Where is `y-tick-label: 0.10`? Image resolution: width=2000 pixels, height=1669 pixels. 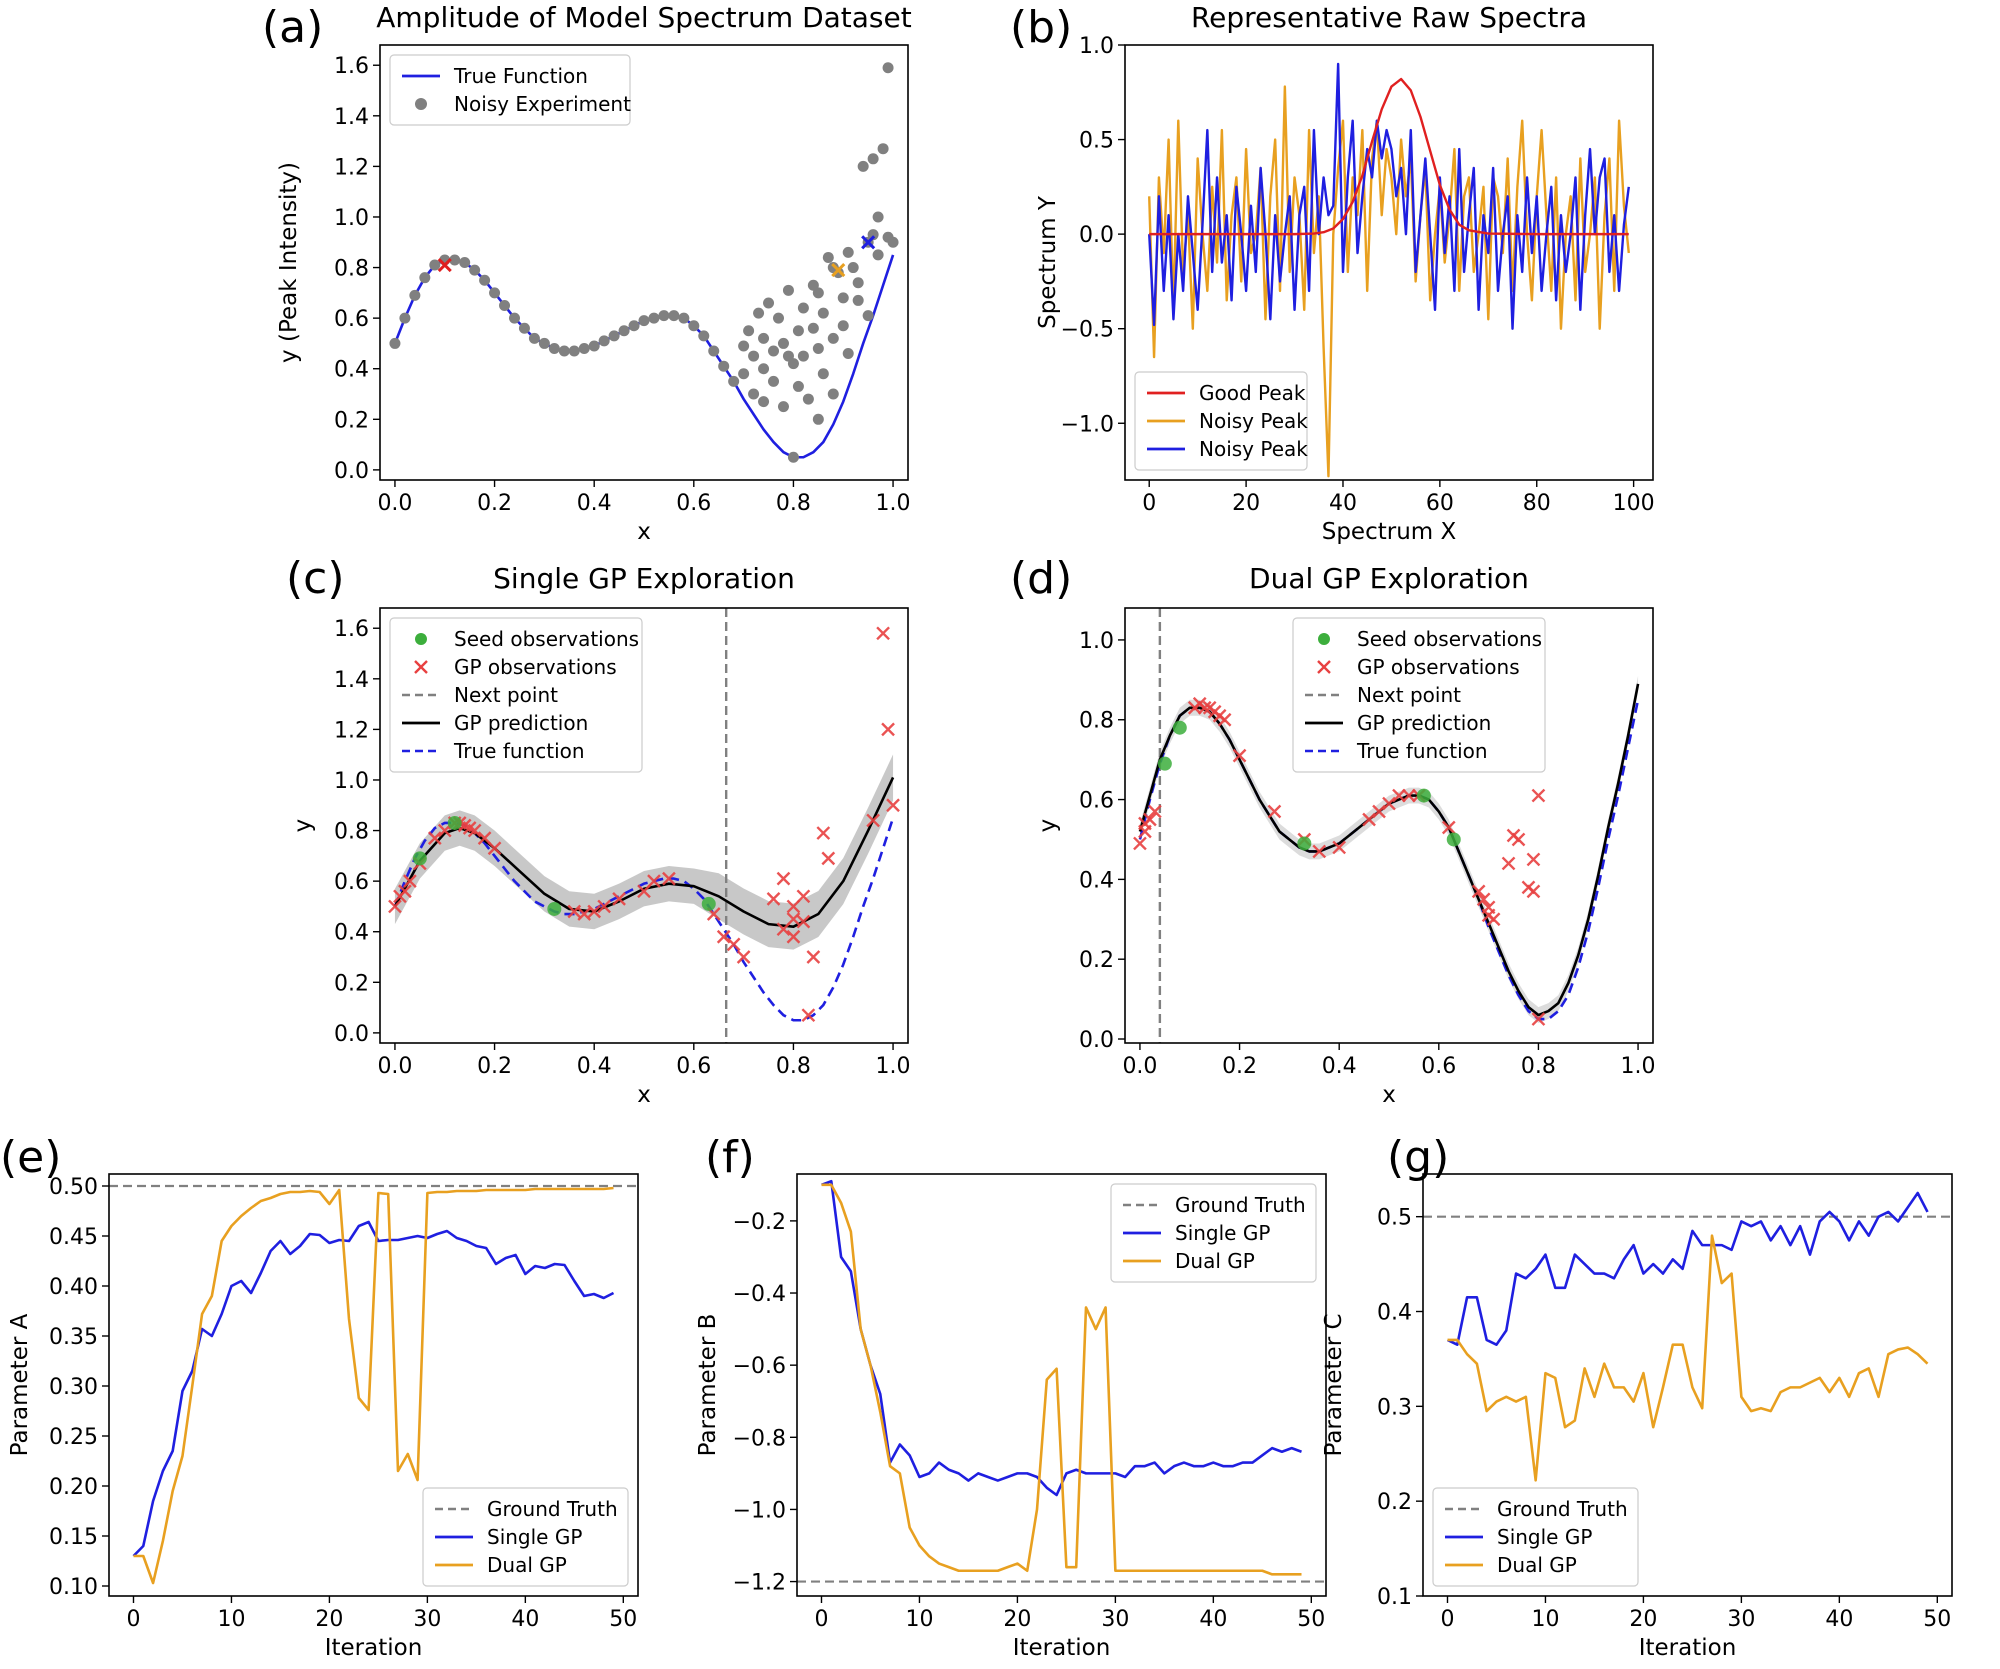
y-tick-label: 0.10 is located at coordinates (73, 1587).